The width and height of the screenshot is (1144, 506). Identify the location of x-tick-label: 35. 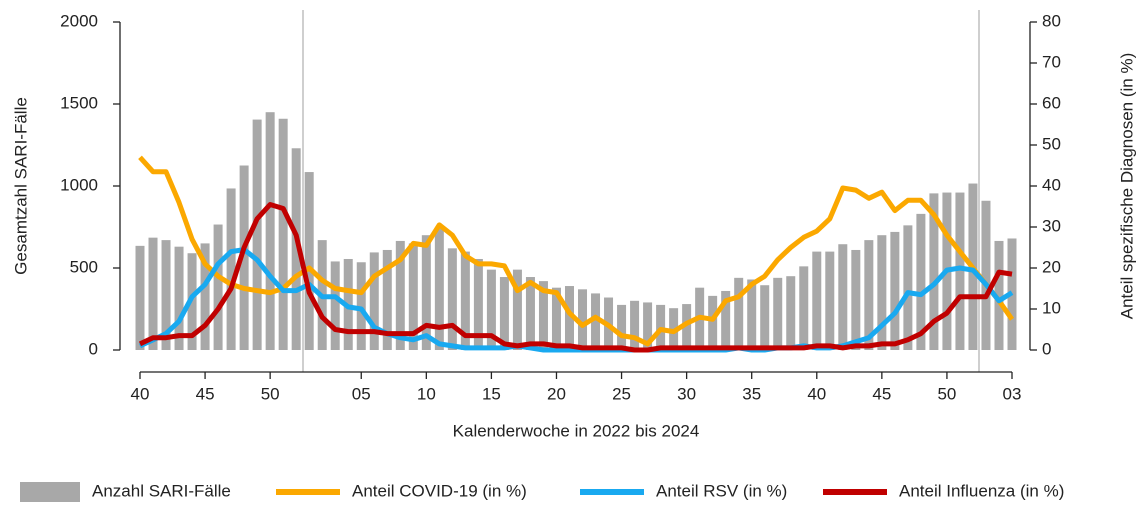
(751, 393).